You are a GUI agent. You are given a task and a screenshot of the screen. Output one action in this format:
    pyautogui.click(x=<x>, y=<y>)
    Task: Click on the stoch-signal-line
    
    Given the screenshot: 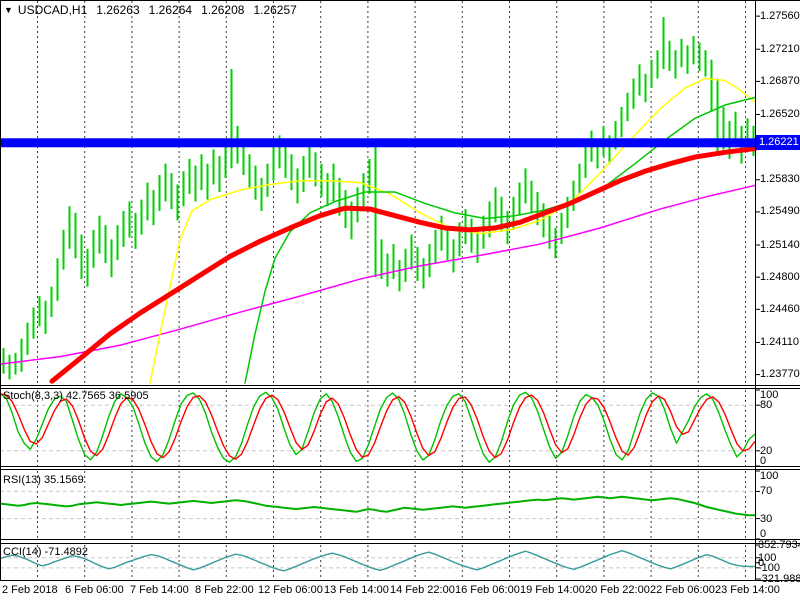 What is the action you would take?
    pyautogui.click(x=378, y=426)
    